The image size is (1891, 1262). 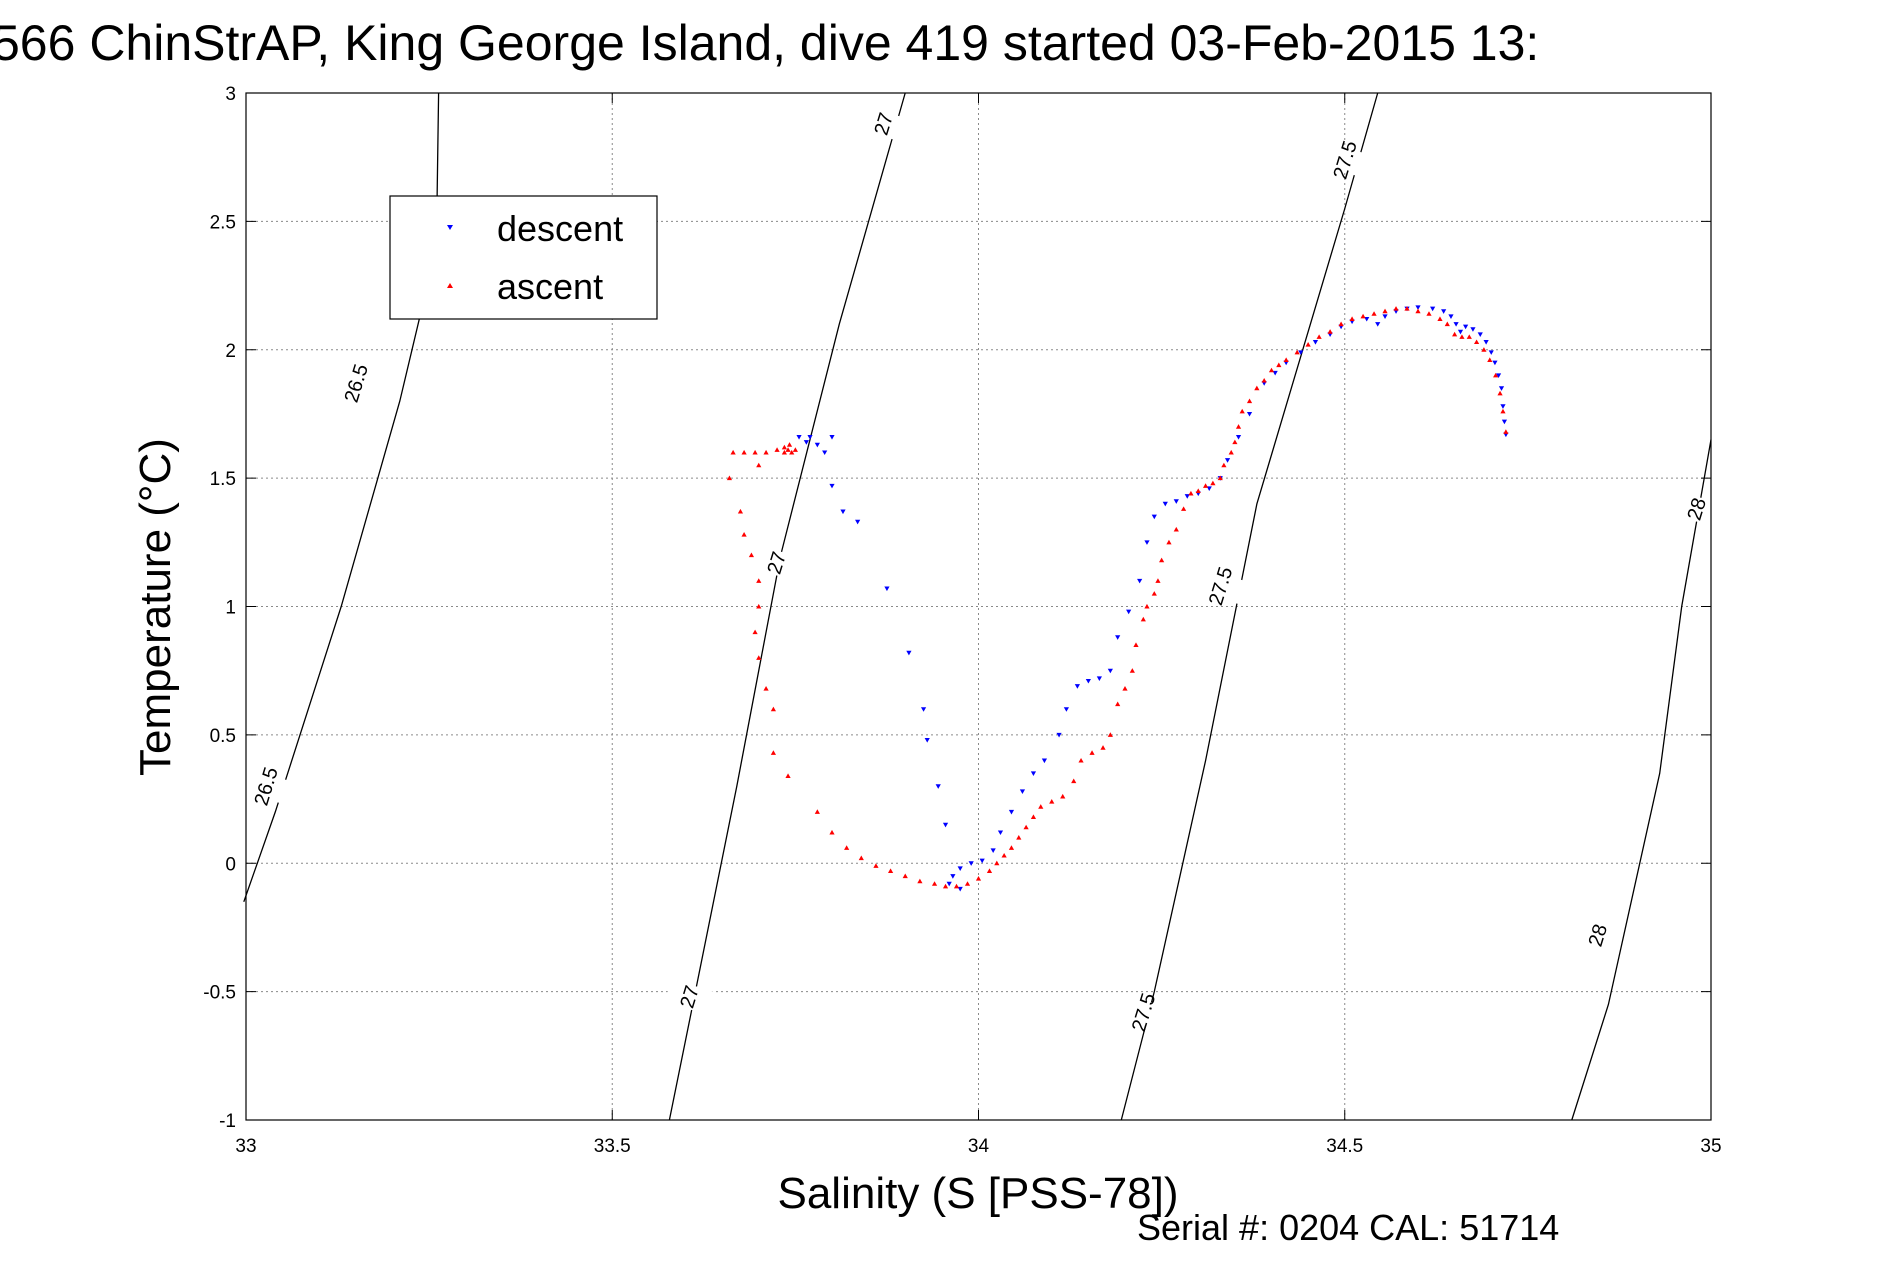 What do you see at coordinates (230, 608) in the screenshot?
I see `y-tick-label: 1` at bounding box center [230, 608].